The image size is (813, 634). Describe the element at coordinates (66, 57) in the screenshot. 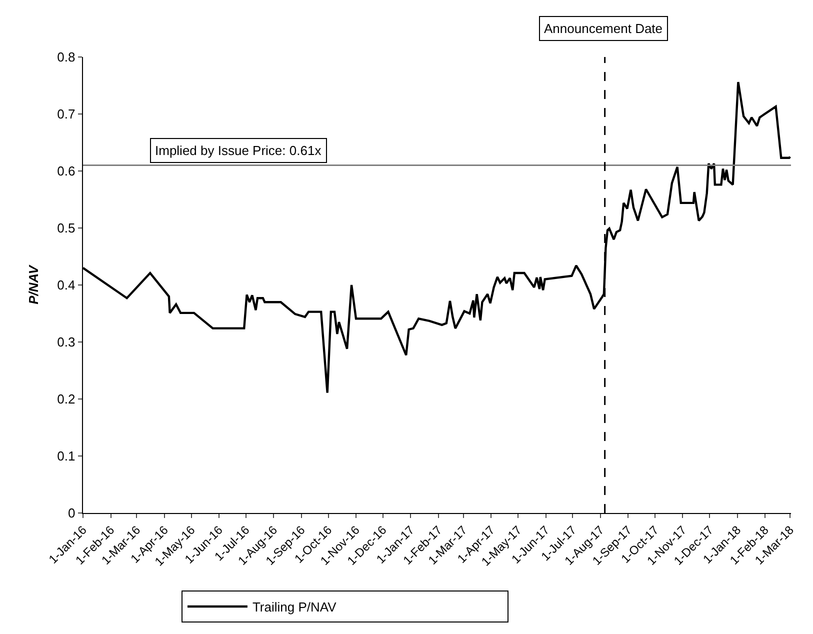

I see `y-tick-label: 0.8` at that location.